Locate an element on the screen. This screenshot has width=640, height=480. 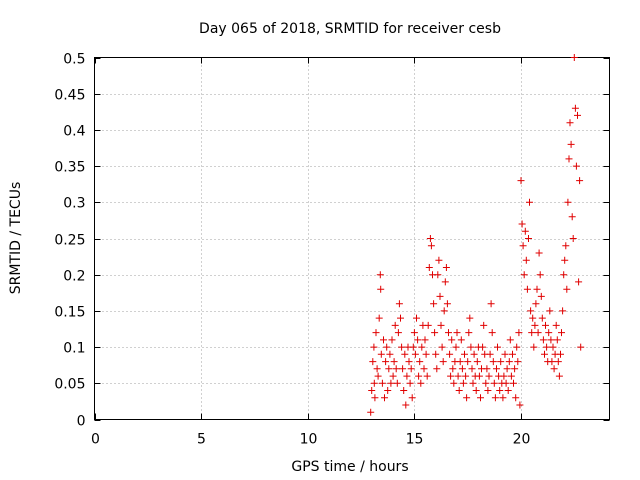
y-tick-label: 0.2 is located at coordinates (74, 277).